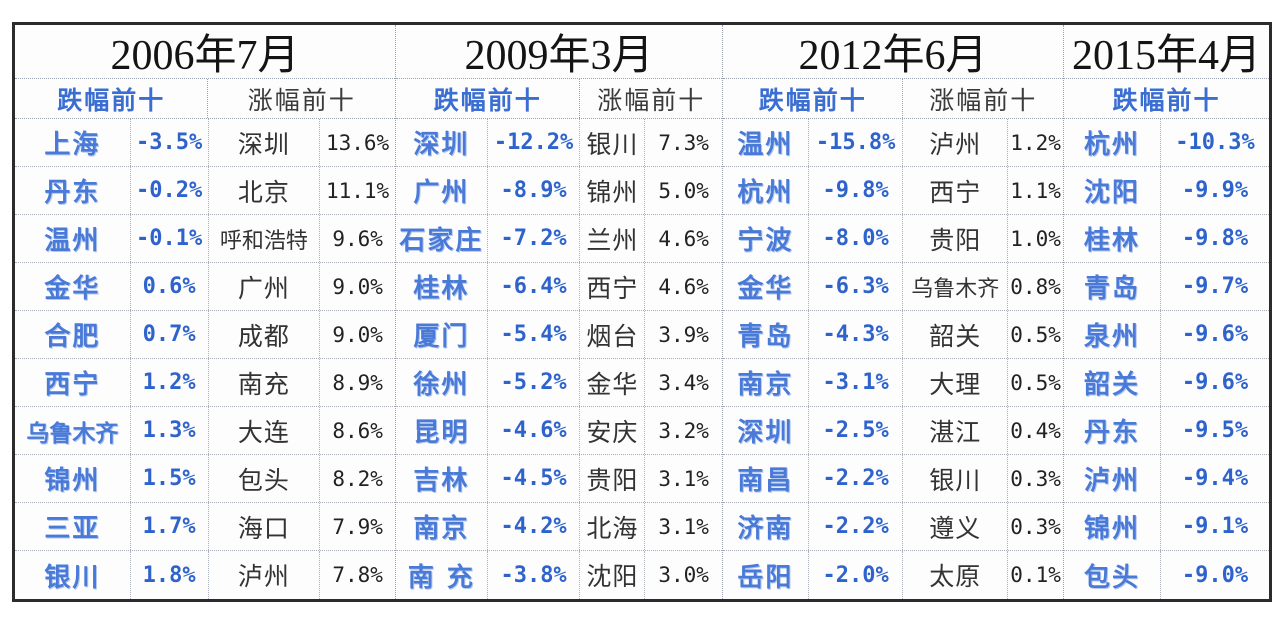  What do you see at coordinates (1111, 481) in the screenshot?
I see `city-fall: 泸州` at bounding box center [1111, 481].